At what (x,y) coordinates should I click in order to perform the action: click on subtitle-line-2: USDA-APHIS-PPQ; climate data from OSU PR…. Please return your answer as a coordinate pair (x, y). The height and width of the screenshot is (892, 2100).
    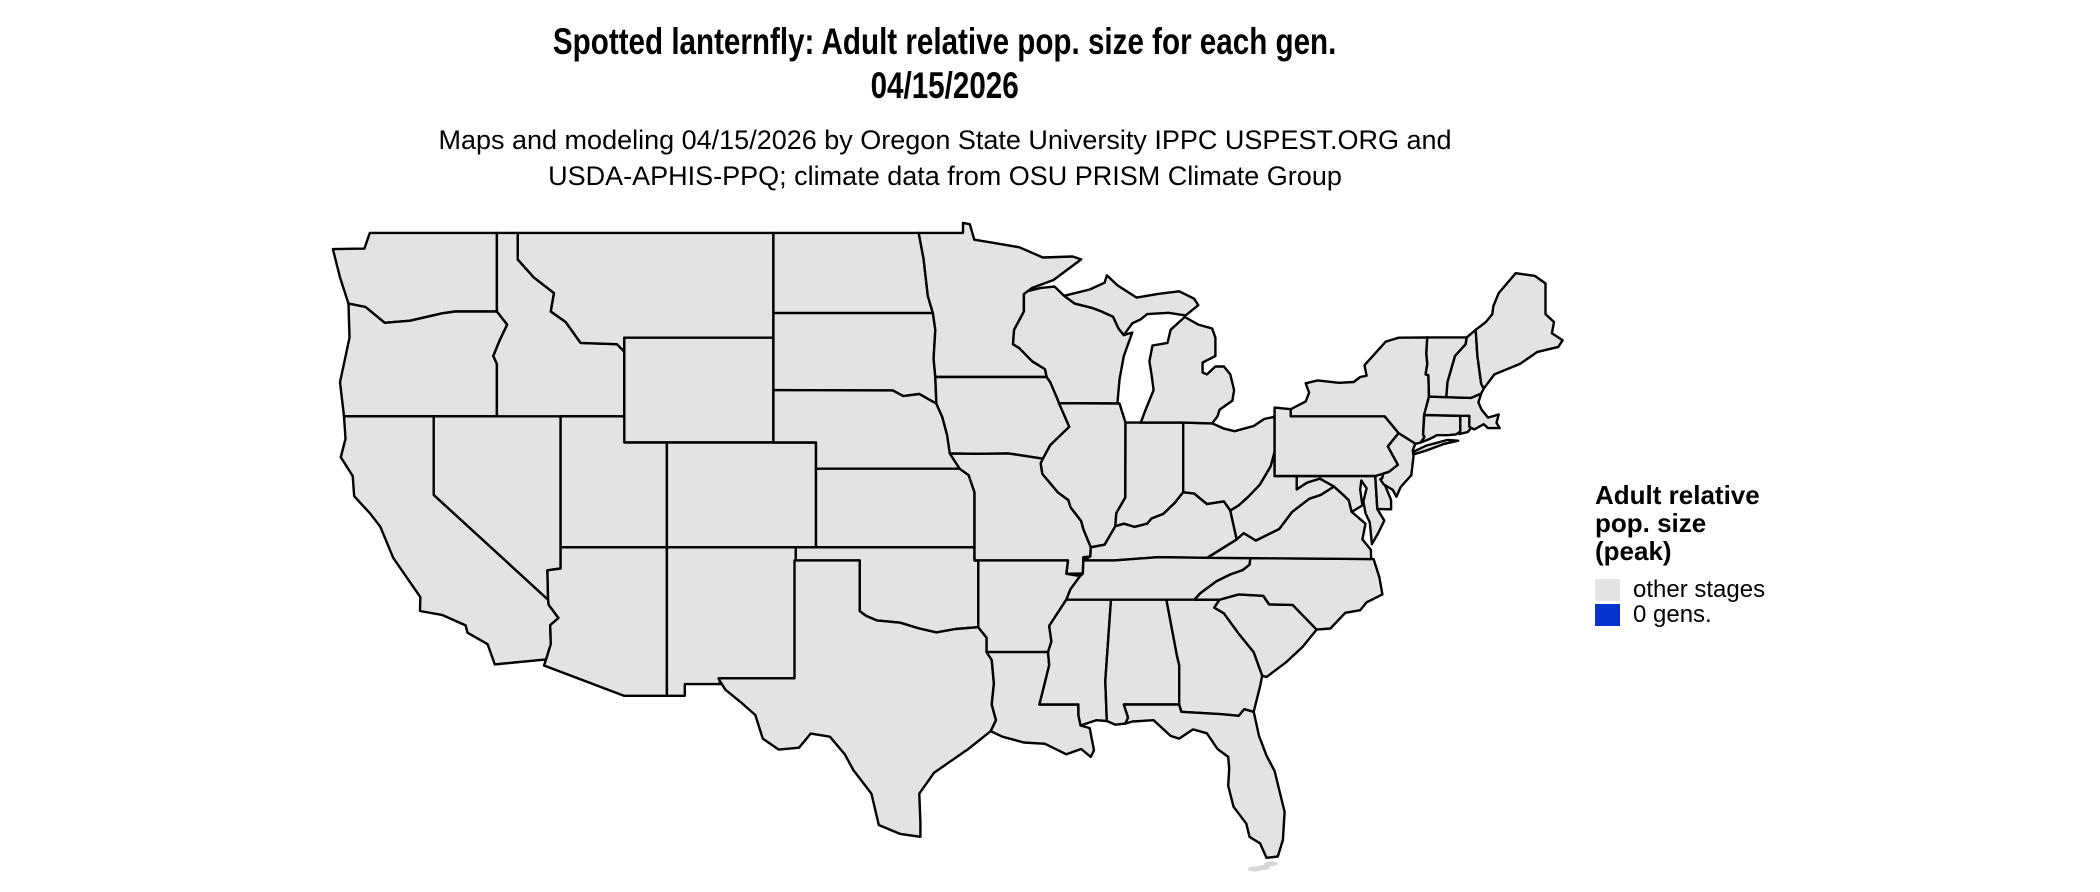
    Looking at the image, I should click on (945, 176).